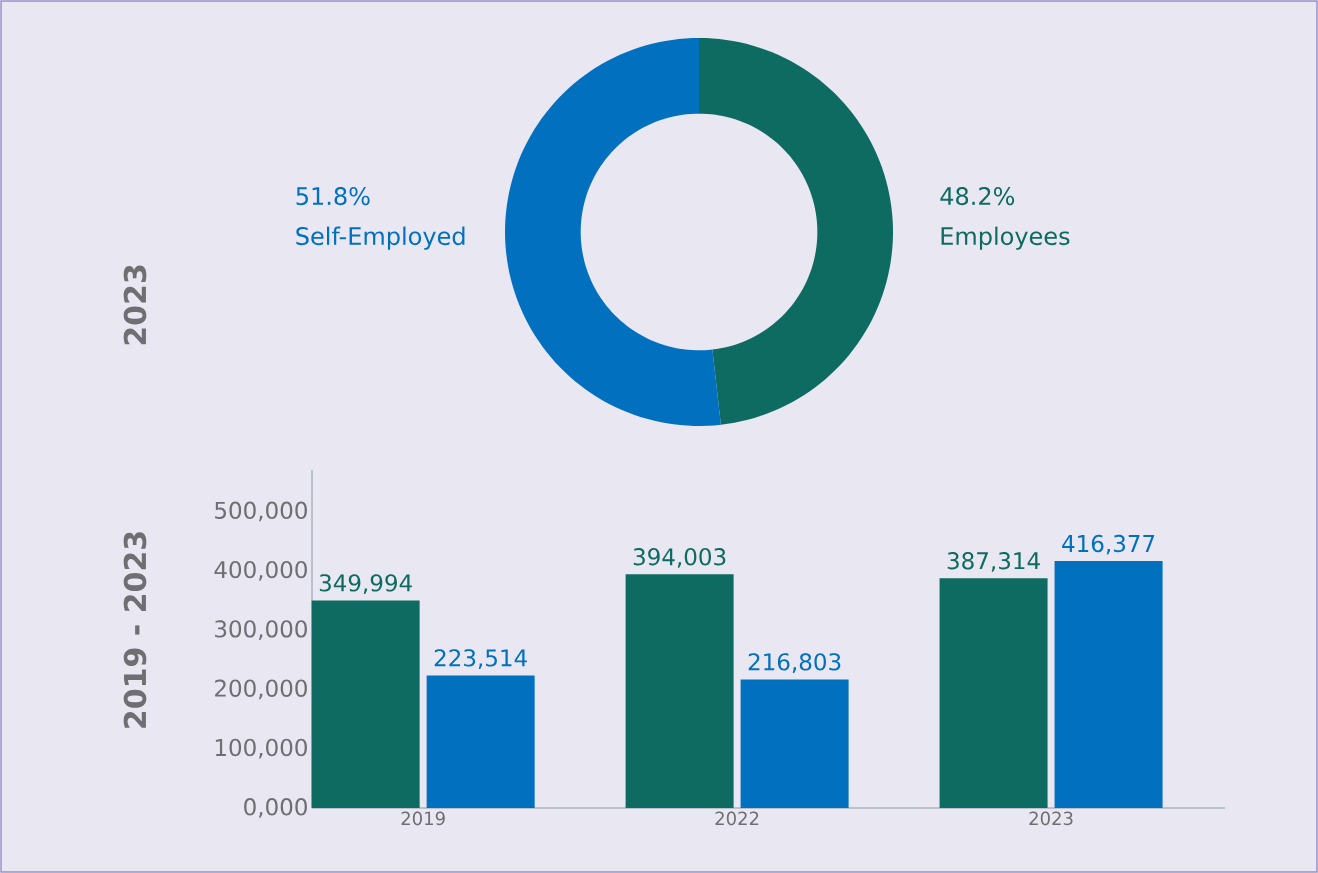 The width and height of the screenshot is (1318, 873). Describe the element at coordinates (737, 818) in the screenshot. I see `x-tick-label: 2022` at that location.